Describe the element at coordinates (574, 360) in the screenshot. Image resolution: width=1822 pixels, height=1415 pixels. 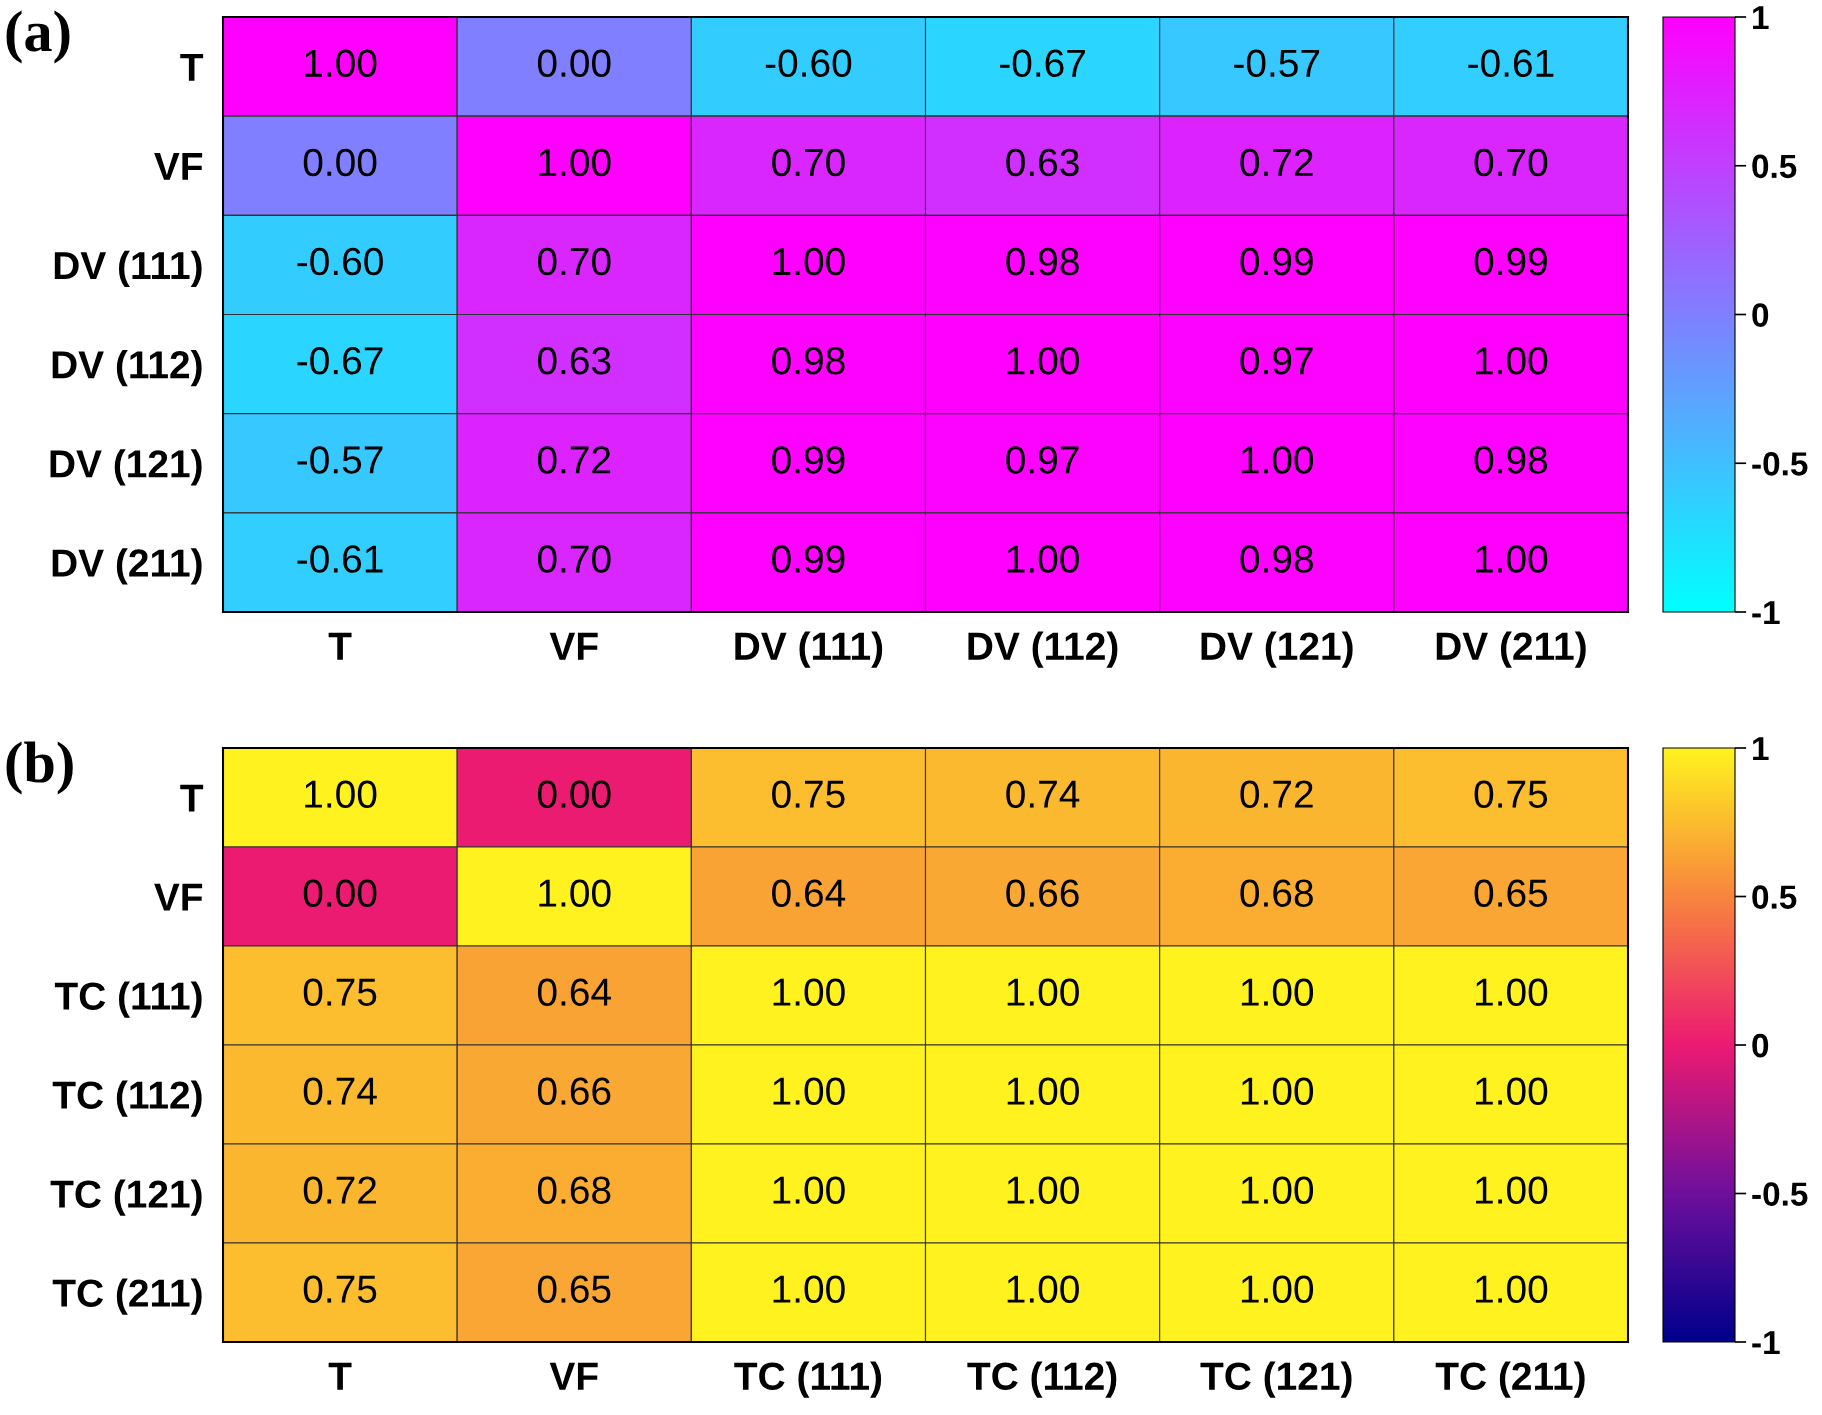
I see `data-label: 0.63` at that location.